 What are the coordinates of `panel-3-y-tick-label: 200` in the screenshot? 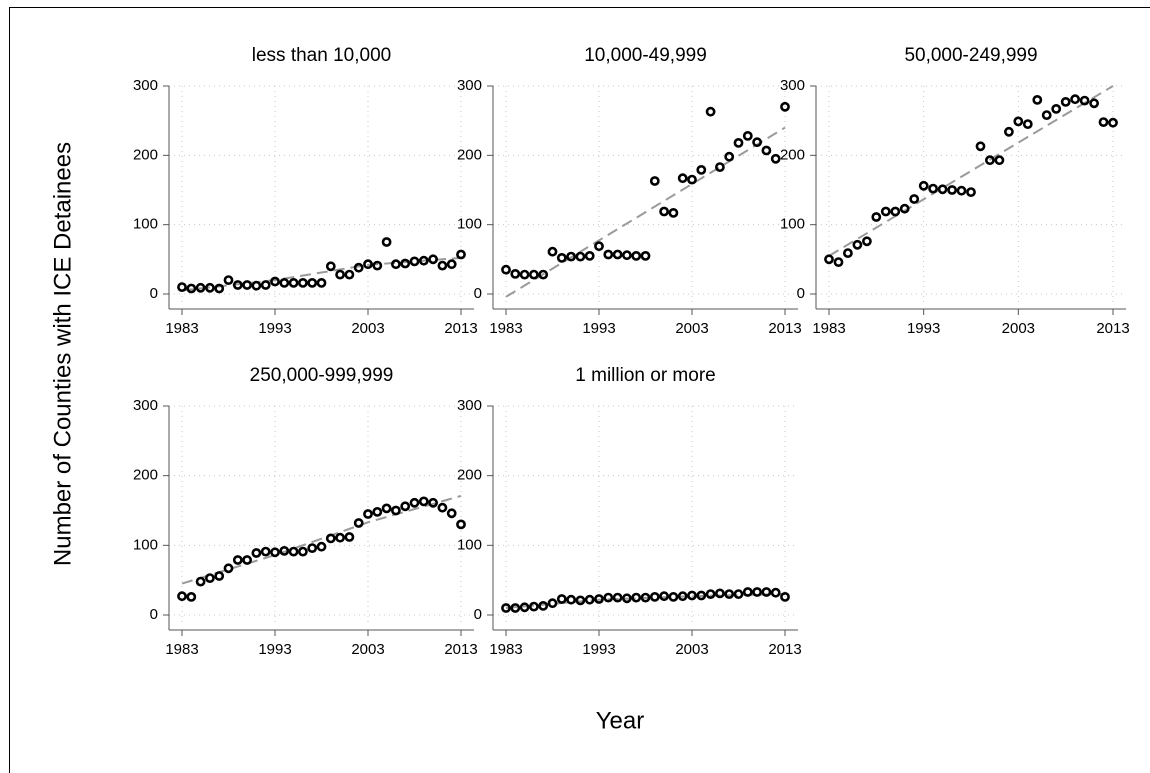 It's located at (792, 154).